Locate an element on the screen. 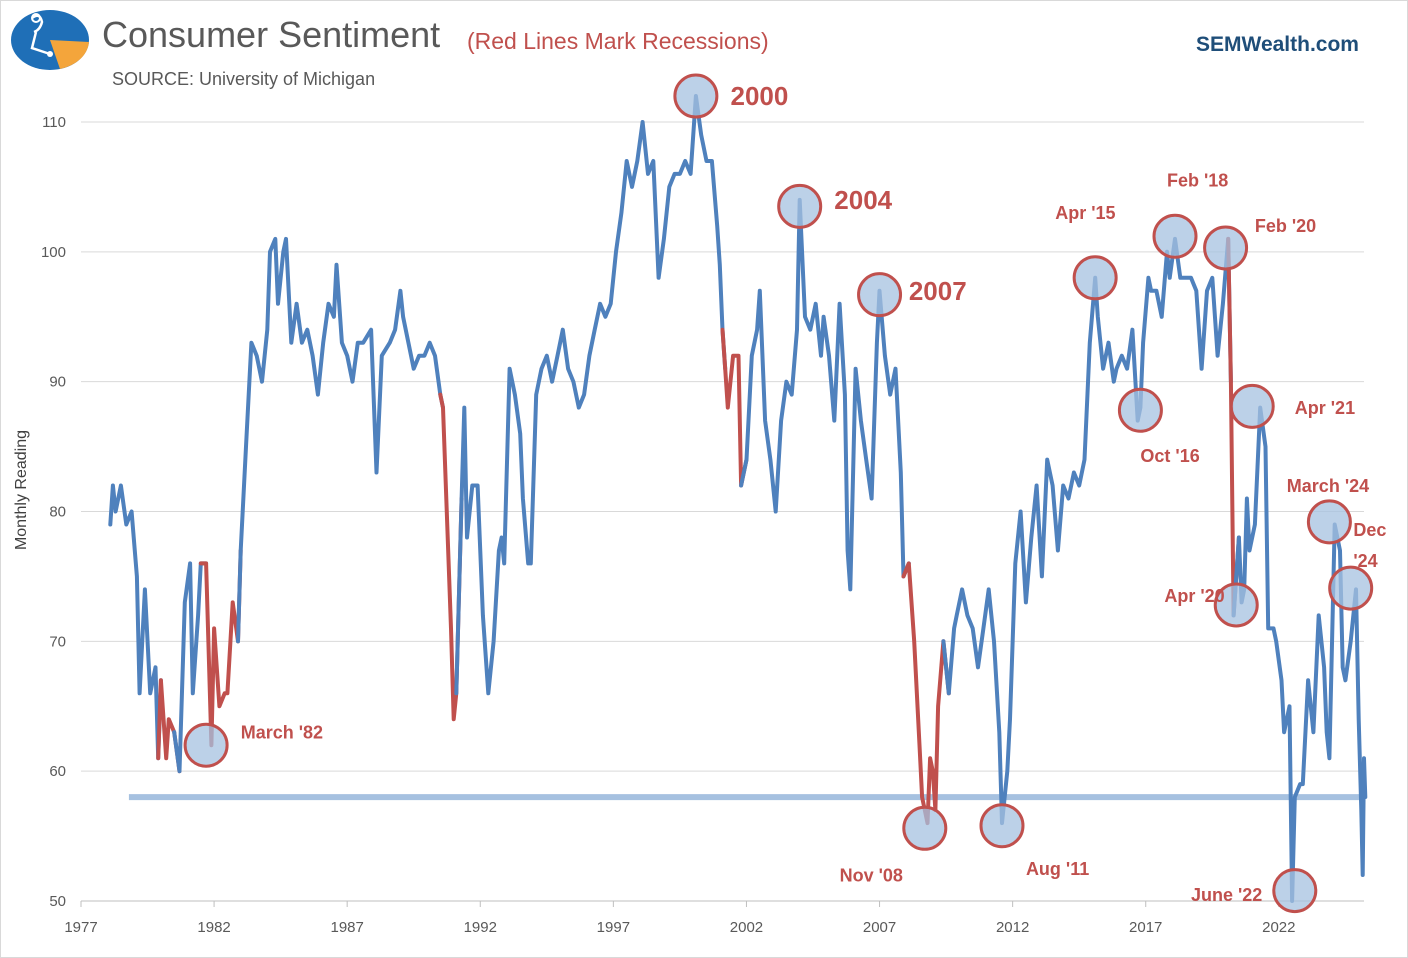 The image size is (1408, 958). annotation-label: 2007 is located at coordinates (938, 291).